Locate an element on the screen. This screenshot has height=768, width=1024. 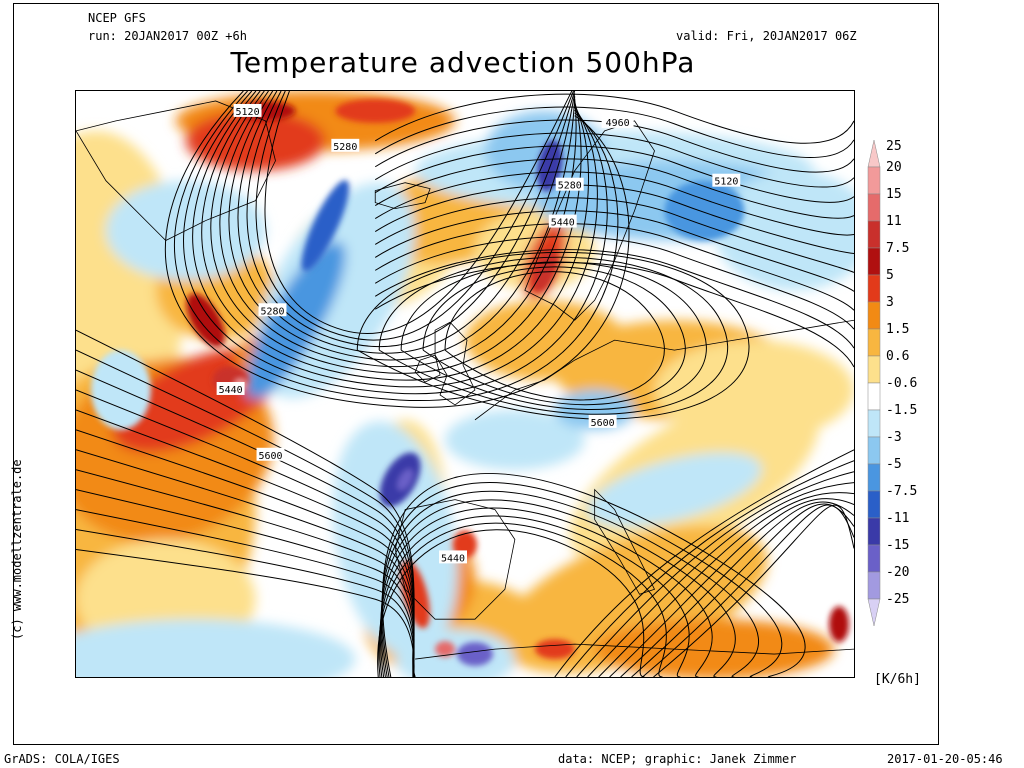
map-title: Temperature advection 500hPa is located at coordinates (463, 62).